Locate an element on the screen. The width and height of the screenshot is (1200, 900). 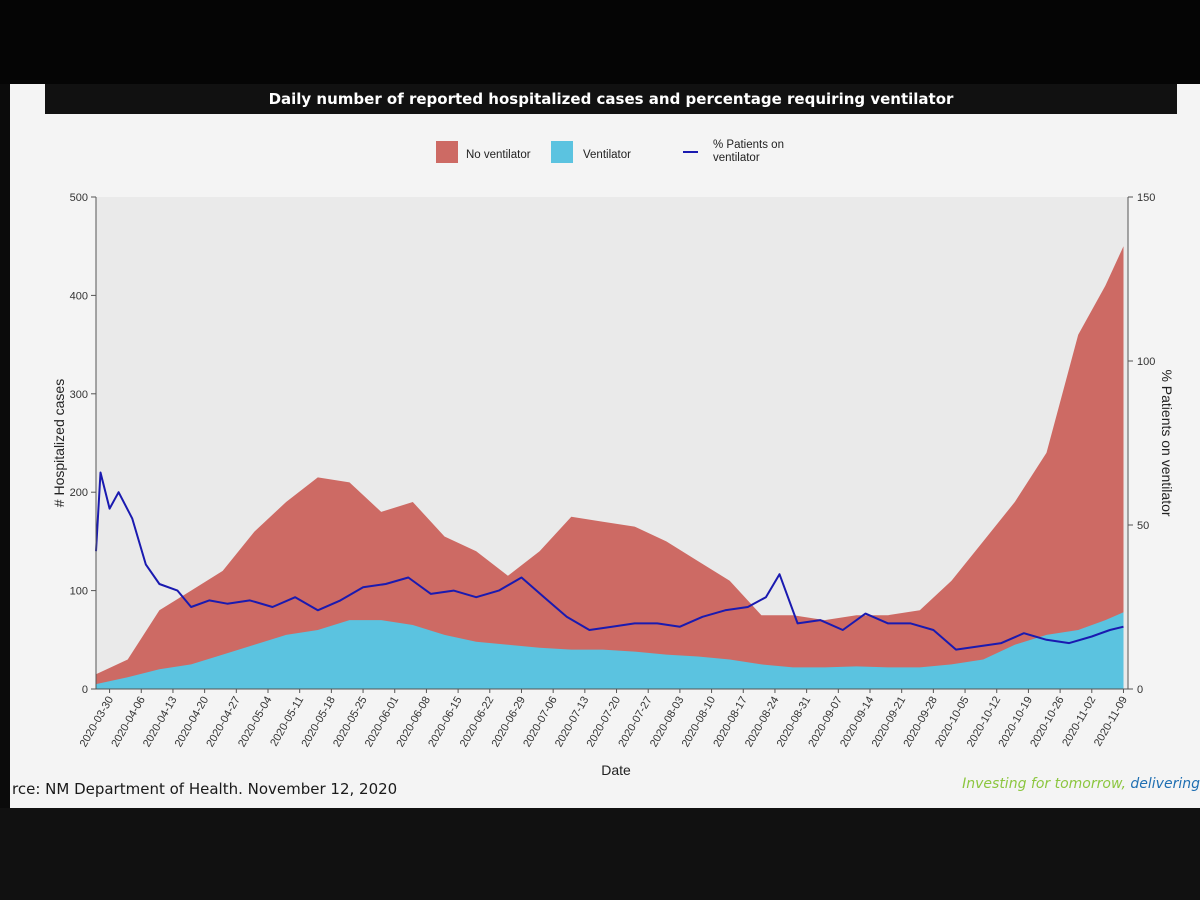
y2-tick-label: 50 is located at coordinates (1143, 526).